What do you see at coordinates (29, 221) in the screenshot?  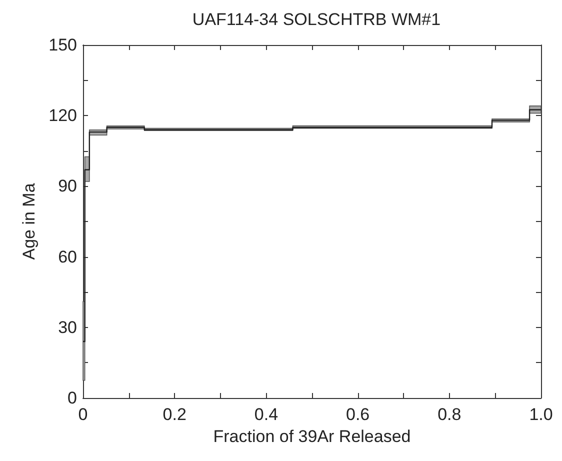 I see `y-axis-title: Age in Ma` at bounding box center [29, 221].